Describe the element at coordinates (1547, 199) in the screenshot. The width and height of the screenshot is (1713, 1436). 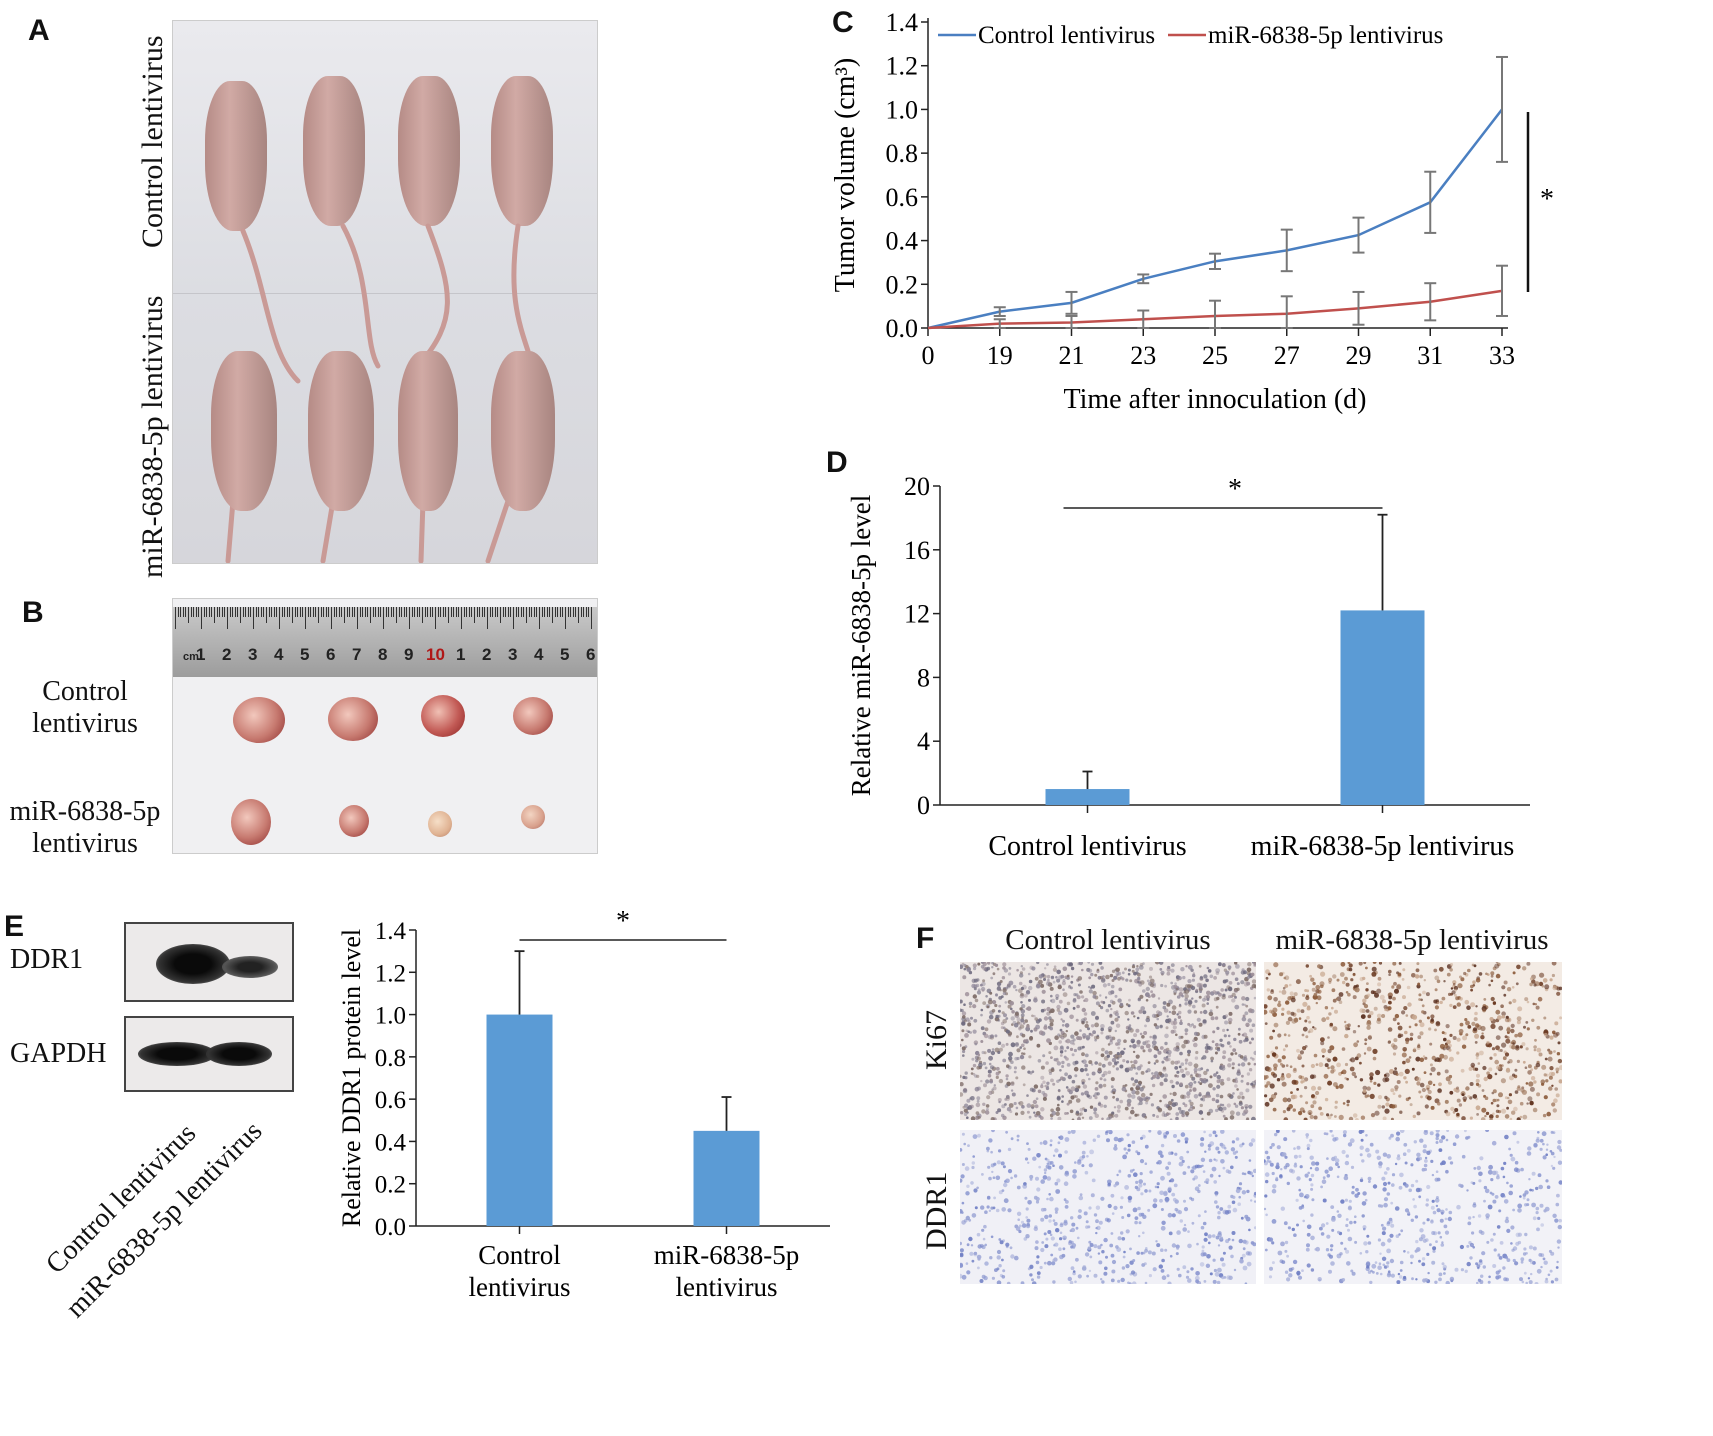
I see `significance-star: *` at that location.